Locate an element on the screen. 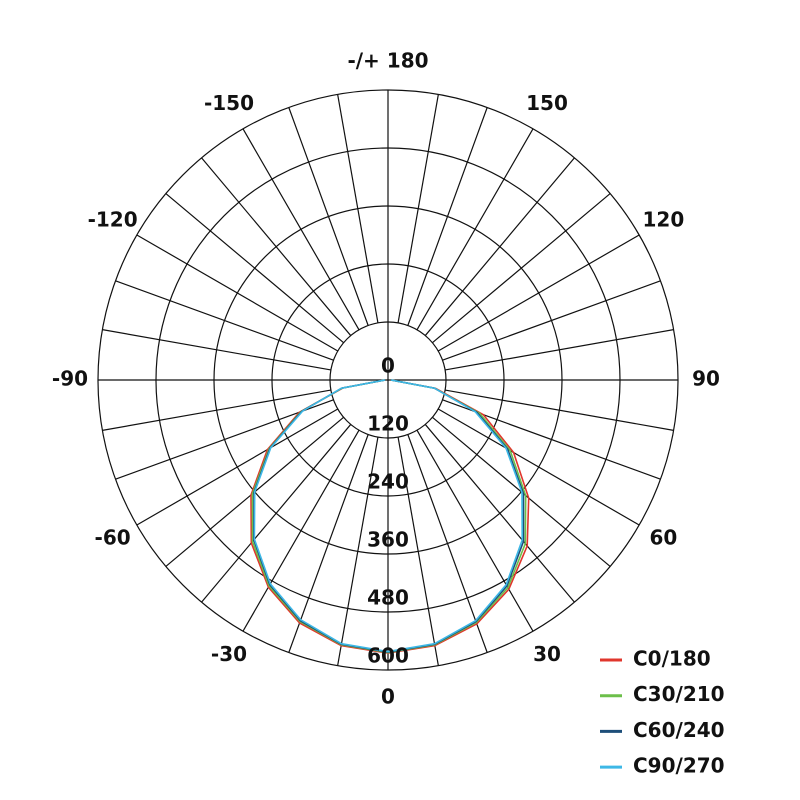 Image resolution: width=800 pixels, height=800 pixels. r-tick-label: 120 is located at coordinates (388, 424).